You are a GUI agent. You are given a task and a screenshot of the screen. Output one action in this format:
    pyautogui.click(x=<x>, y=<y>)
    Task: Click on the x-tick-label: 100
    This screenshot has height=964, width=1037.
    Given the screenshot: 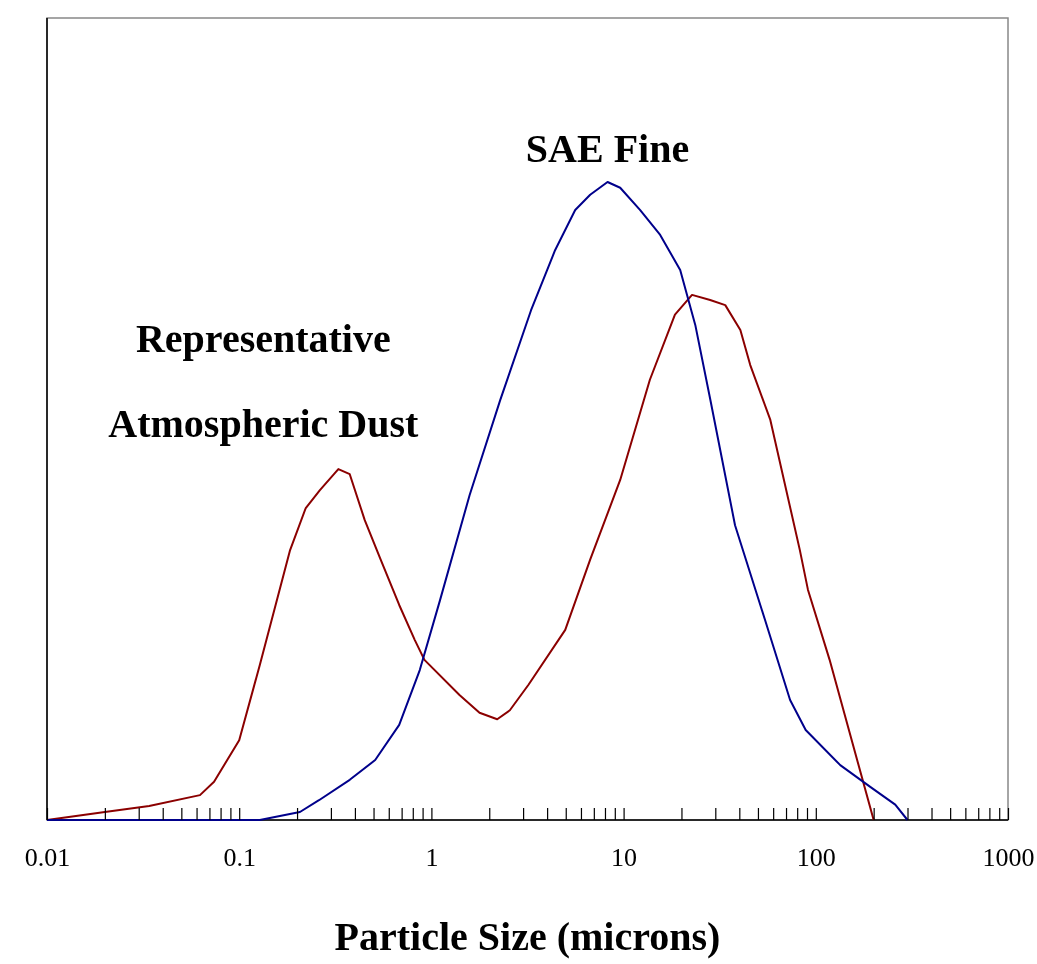 What is the action you would take?
    pyautogui.click(x=816, y=858)
    